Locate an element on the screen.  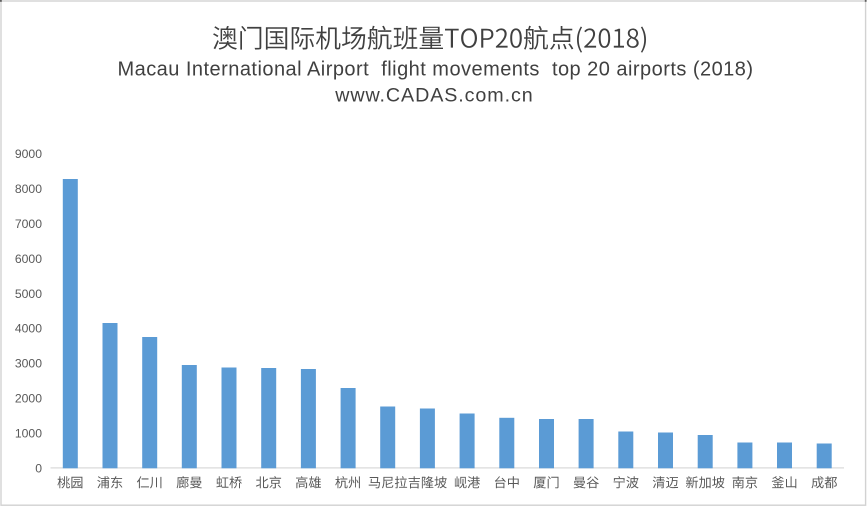
svg-text: 0 is located at coordinates (38, 468).